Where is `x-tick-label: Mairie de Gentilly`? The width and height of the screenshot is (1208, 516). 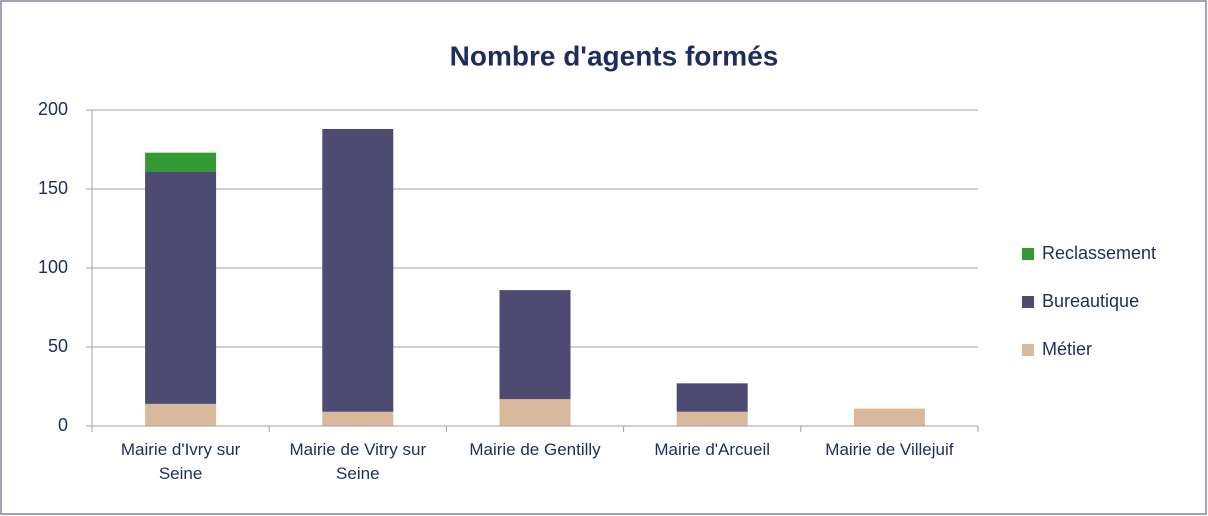 x-tick-label: Mairie de Gentilly is located at coordinates (535, 449).